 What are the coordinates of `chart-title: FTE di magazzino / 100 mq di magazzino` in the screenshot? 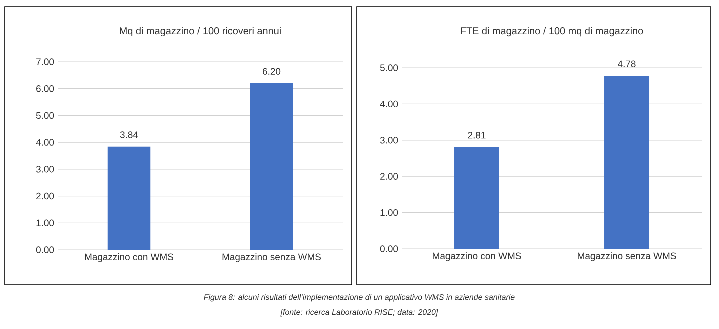 It's located at (552, 32).